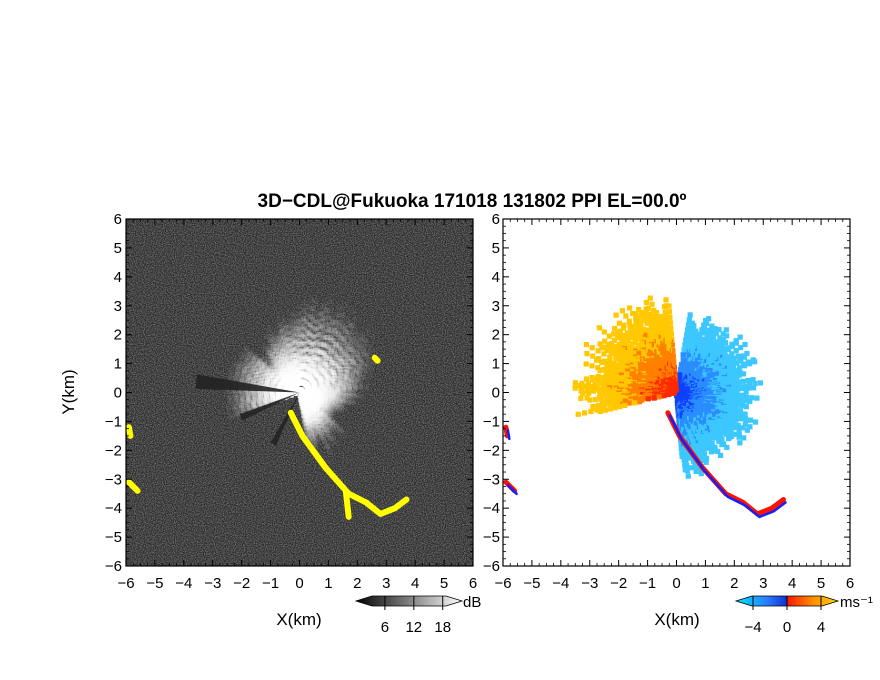 The height and width of the screenshot is (680, 880). I want to click on reflectivity-ytick-label: 2, so click(118, 335).